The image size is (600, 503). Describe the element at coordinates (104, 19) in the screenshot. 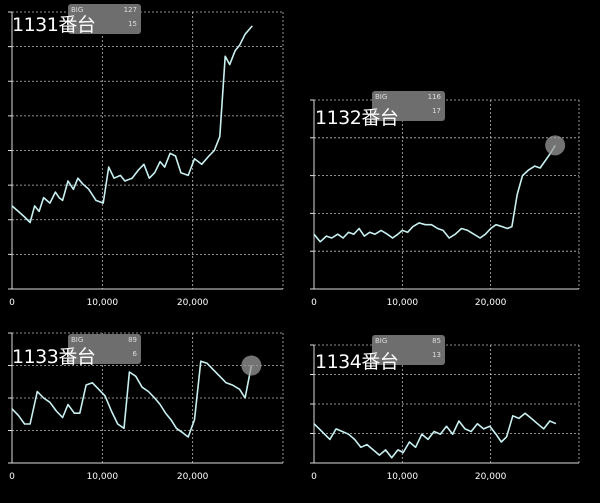

I see `bonus-count-badge: BIG 127 15` at that location.